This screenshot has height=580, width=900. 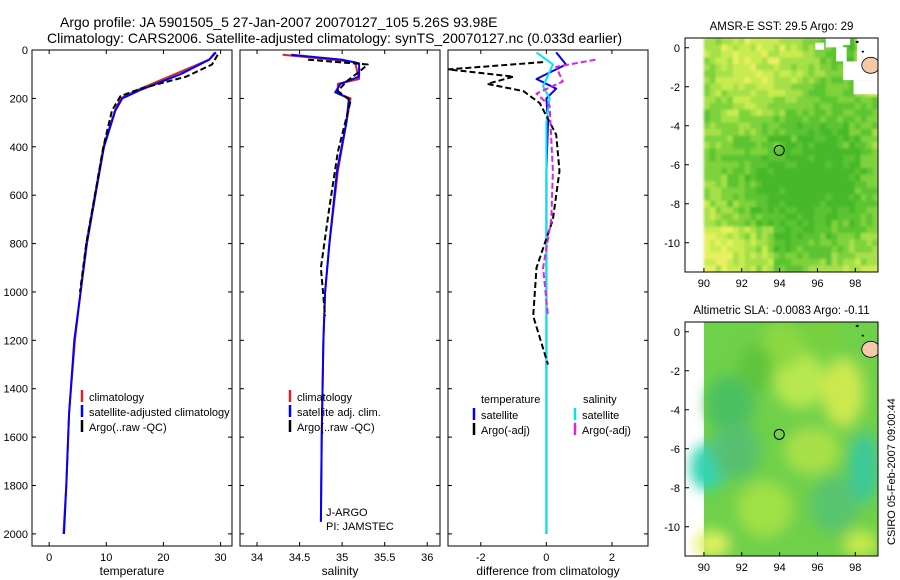 What do you see at coordinates (892, 471) in the screenshot?
I see `side-note: CSIRO 05-Feb-2007 09:00:44` at bounding box center [892, 471].